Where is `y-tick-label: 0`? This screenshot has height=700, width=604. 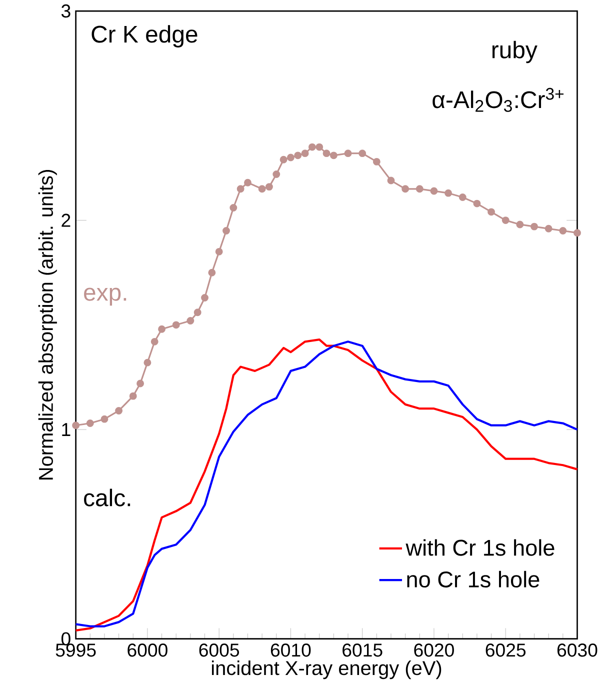 y-tick-label: 0 is located at coordinates (66, 639).